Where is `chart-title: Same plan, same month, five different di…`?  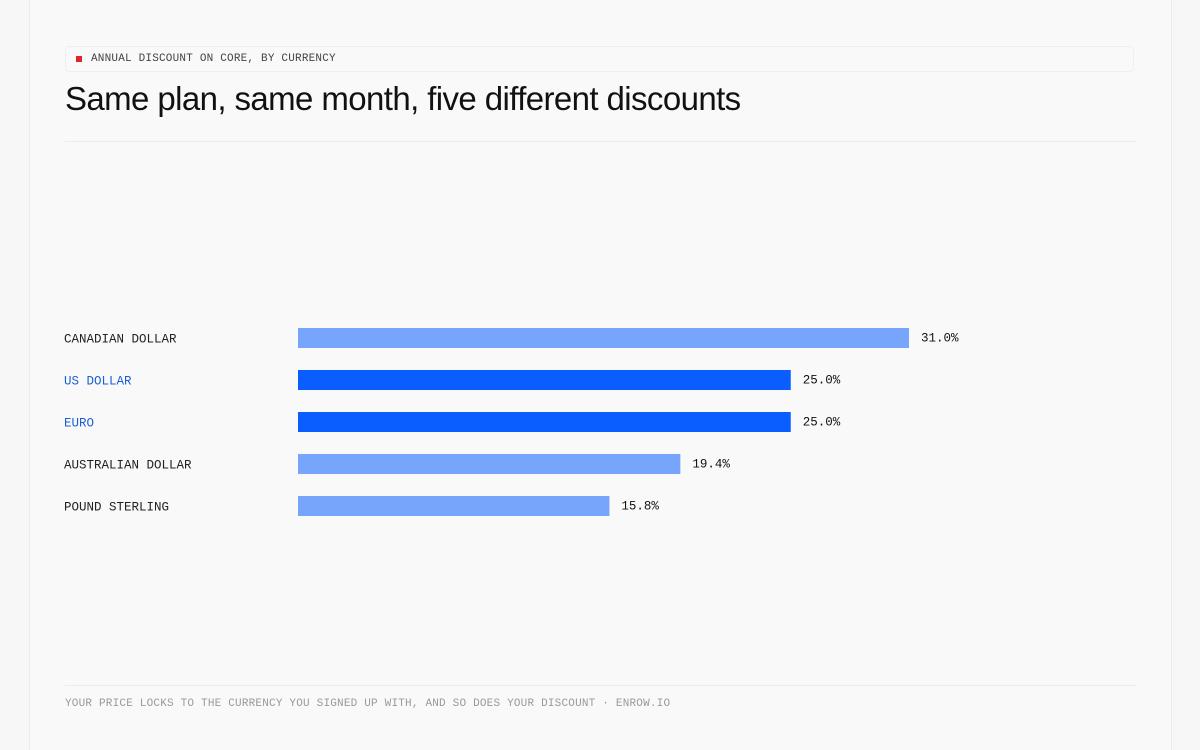 chart-title: Same plan, same month, five different di… is located at coordinates (403, 98).